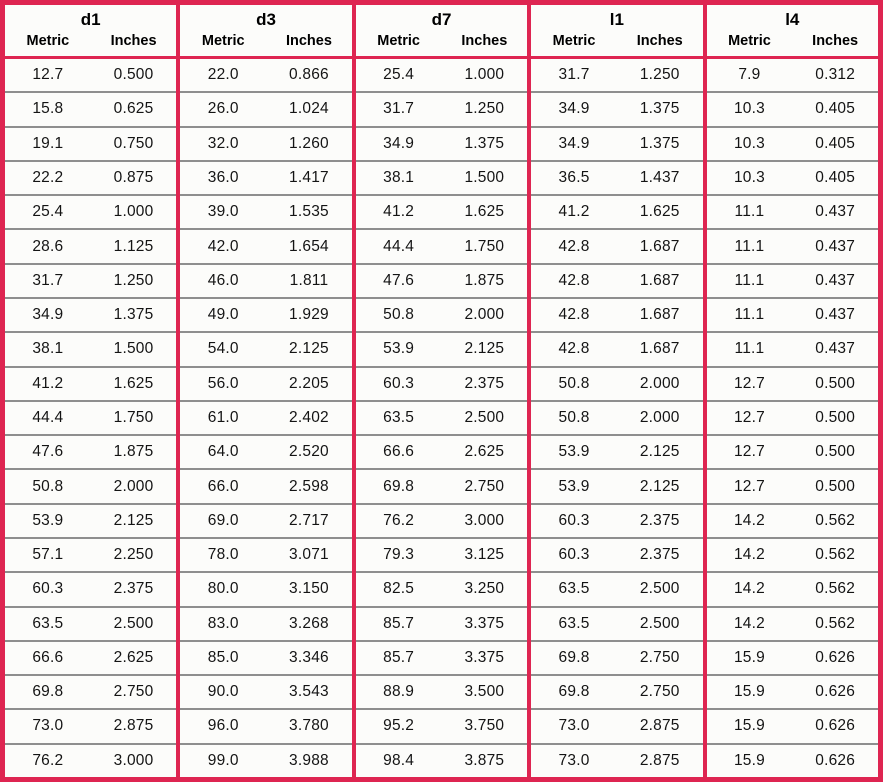 This screenshot has height=782, width=883. What do you see at coordinates (617, 656) in the screenshot?
I see `table-row: 69.8 2.750` at bounding box center [617, 656].